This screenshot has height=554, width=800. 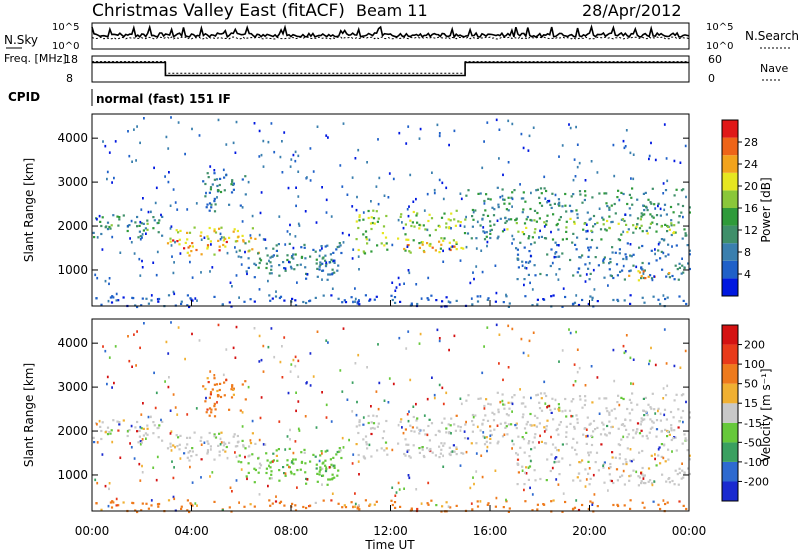 What do you see at coordinates (72, 431) in the screenshot?
I see `velocity-y-tick-label: 2000` at bounding box center [72, 431].